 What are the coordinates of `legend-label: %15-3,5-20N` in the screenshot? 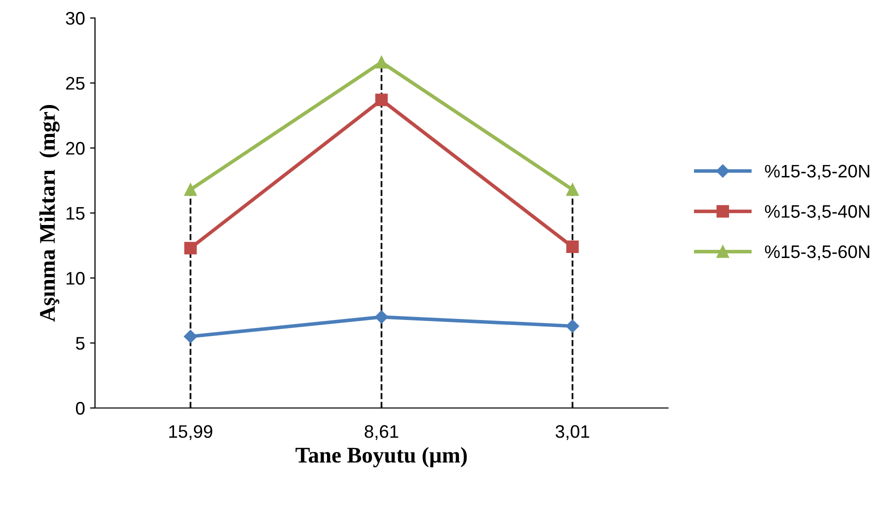 It's located at (817, 172).